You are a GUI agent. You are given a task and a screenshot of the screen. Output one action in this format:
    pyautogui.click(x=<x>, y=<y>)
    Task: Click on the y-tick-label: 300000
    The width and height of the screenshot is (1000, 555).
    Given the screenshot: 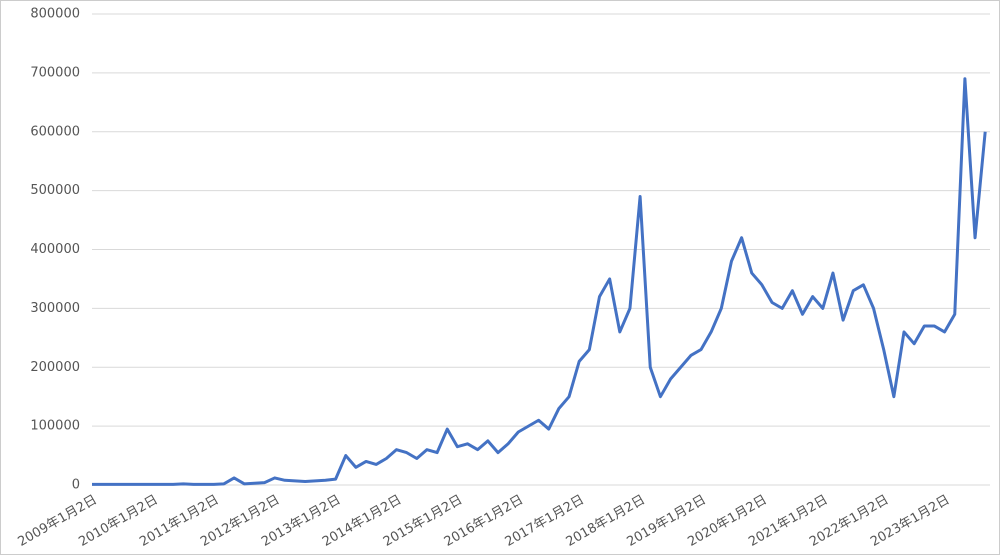 What is the action you would take?
    pyautogui.click(x=55, y=308)
    